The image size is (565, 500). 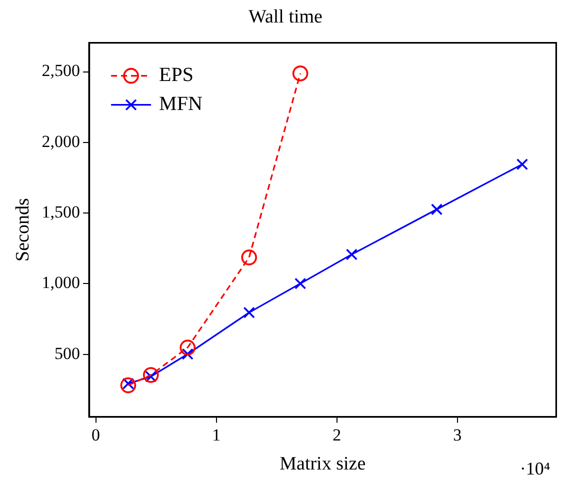 What do you see at coordinates (61, 70) in the screenshot?
I see `y-tick-label: 2,500` at bounding box center [61, 70].